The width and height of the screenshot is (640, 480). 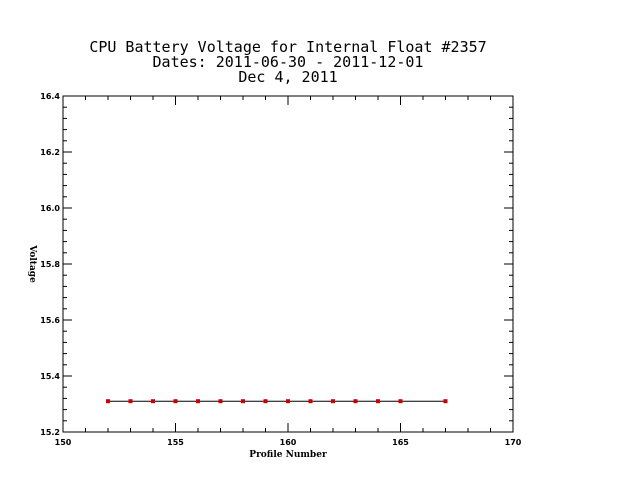 I want to click on x-tick-label: 160, so click(x=288, y=442).